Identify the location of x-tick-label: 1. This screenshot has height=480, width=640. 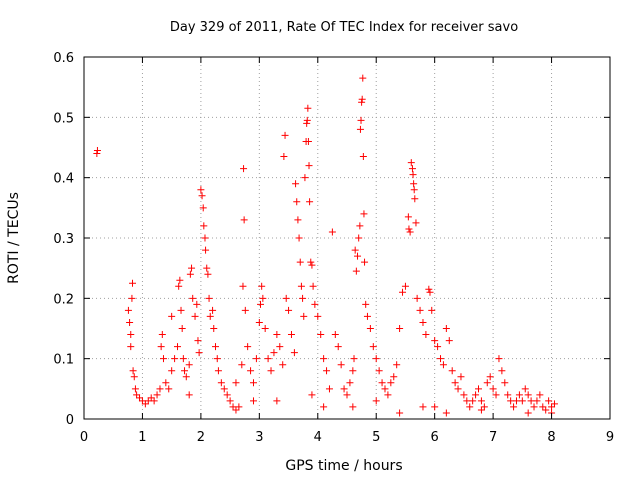
(142, 437).